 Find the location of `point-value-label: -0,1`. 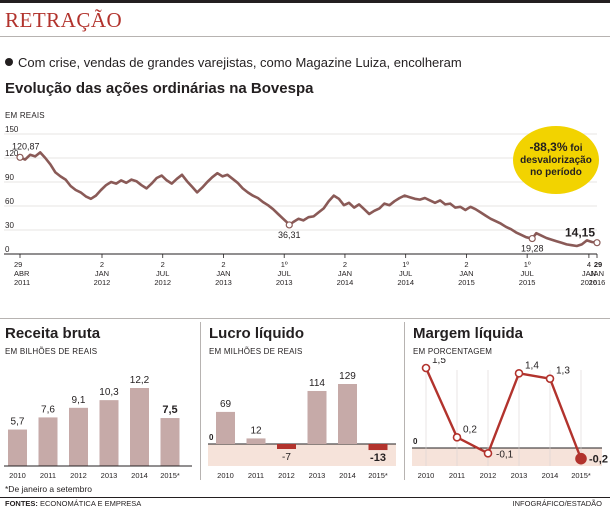

point-value-label: -0,1 is located at coordinates (505, 454).